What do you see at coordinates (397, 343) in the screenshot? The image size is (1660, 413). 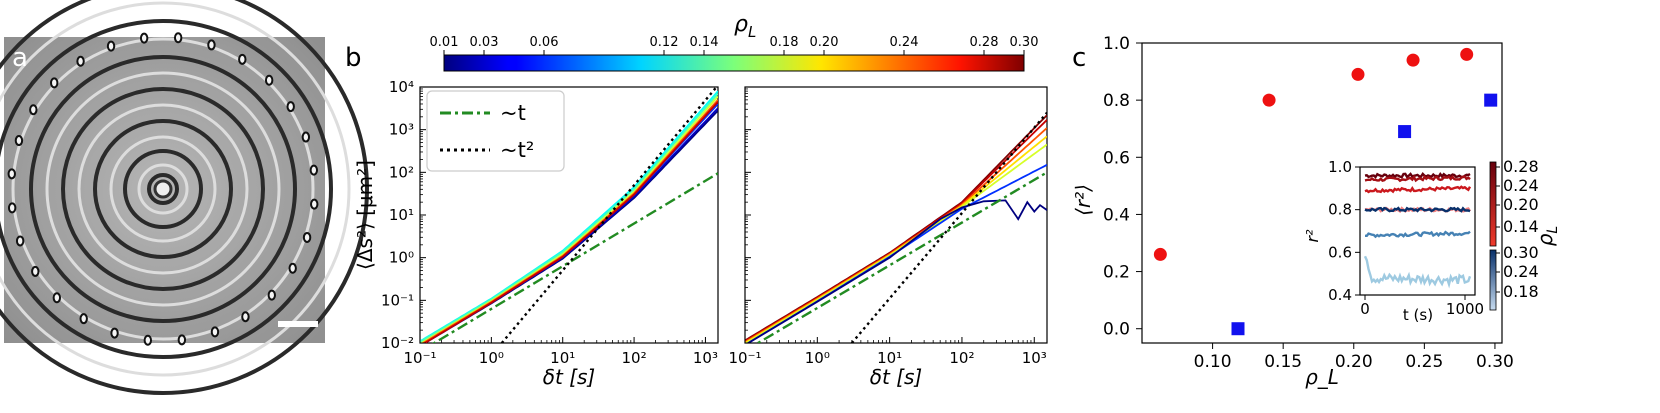 I see `y-tick-label: 10⁻²` at bounding box center [397, 343].